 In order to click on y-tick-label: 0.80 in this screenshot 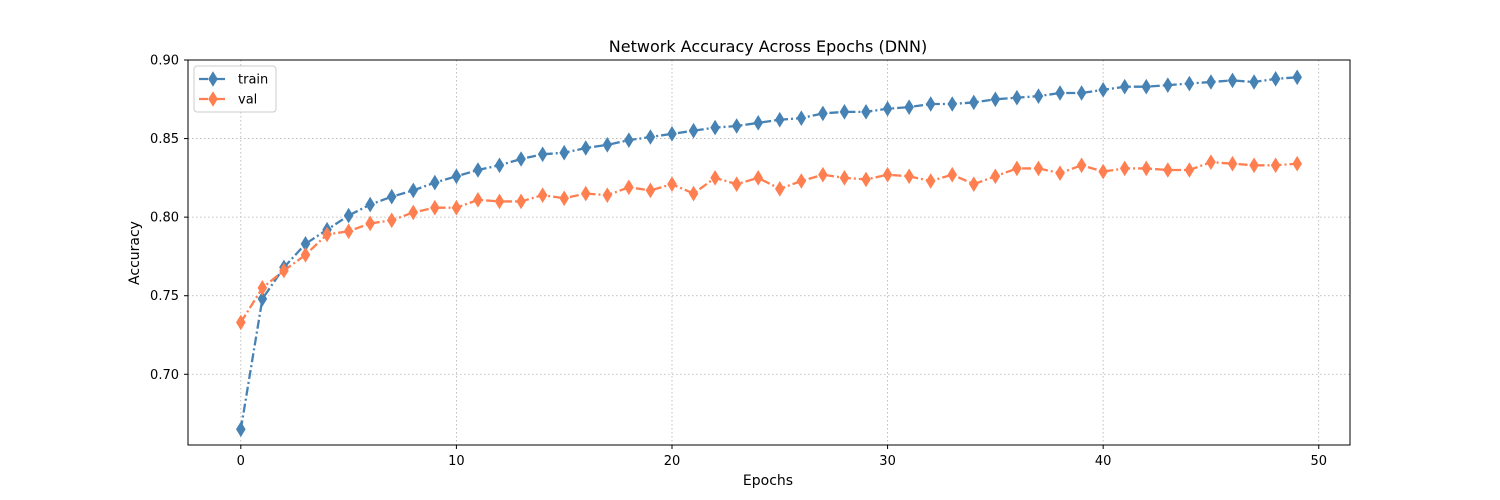, I will do `click(164, 218)`.